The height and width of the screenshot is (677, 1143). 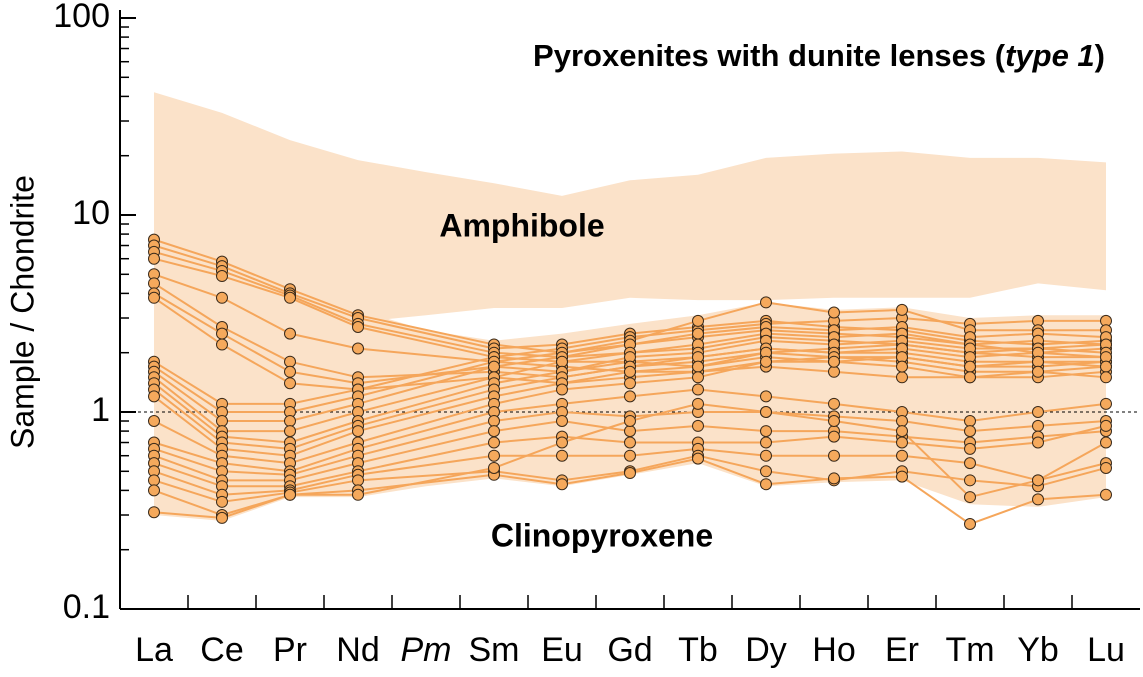 What do you see at coordinates (221, 650) in the screenshot?
I see `x-tick-label: Ce` at bounding box center [221, 650].